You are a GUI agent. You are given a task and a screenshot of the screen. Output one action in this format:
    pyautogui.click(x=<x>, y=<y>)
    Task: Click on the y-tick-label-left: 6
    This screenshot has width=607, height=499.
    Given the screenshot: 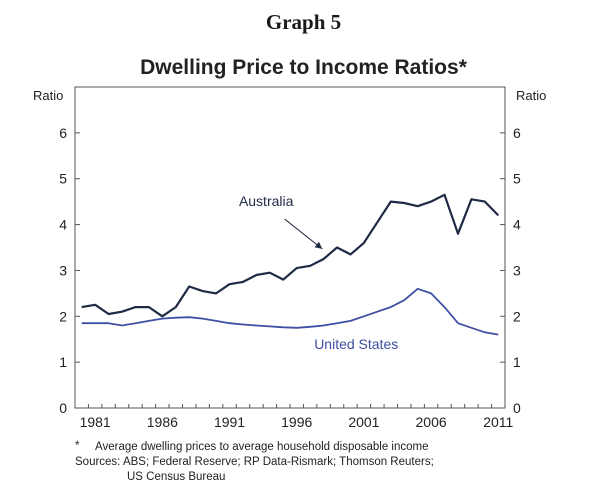 What is the action you would take?
    pyautogui.click(x=63, y=133)
    